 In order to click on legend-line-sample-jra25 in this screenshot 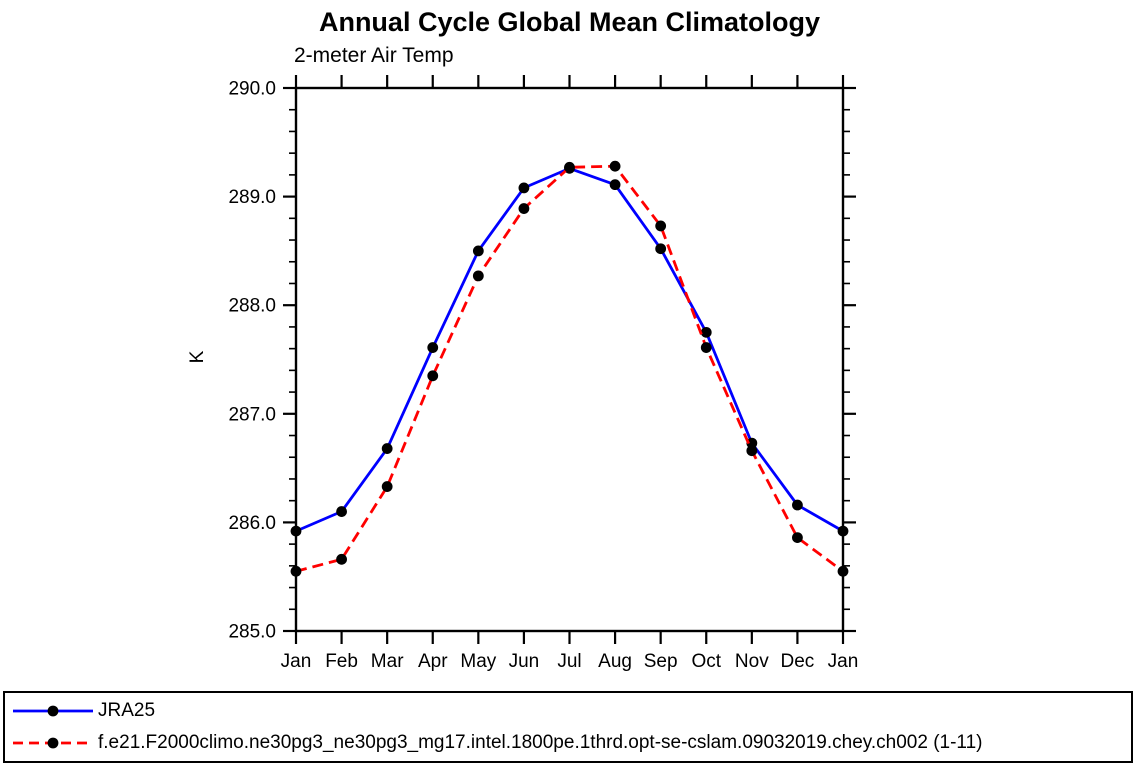, I will do `click(53, 711)`.